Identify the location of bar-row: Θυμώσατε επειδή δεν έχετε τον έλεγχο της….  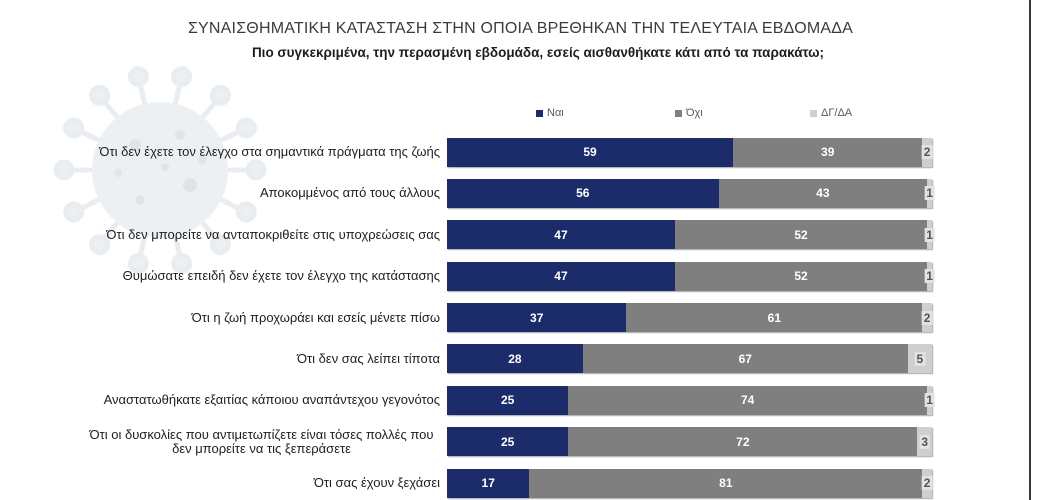
(468, 276).